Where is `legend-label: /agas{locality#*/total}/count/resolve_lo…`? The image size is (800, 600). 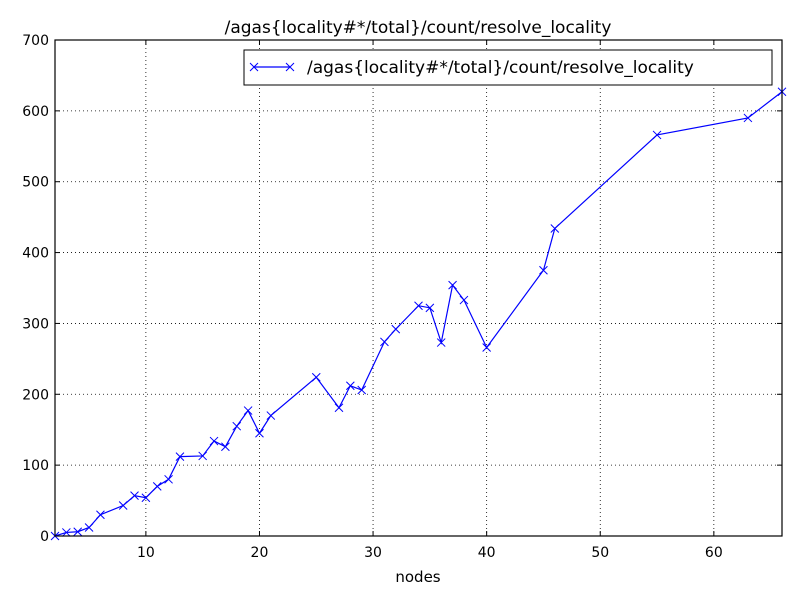 legend-label: /agas{locality#*/total}/count/resolve_lo… is located at coordinates (500, 68).